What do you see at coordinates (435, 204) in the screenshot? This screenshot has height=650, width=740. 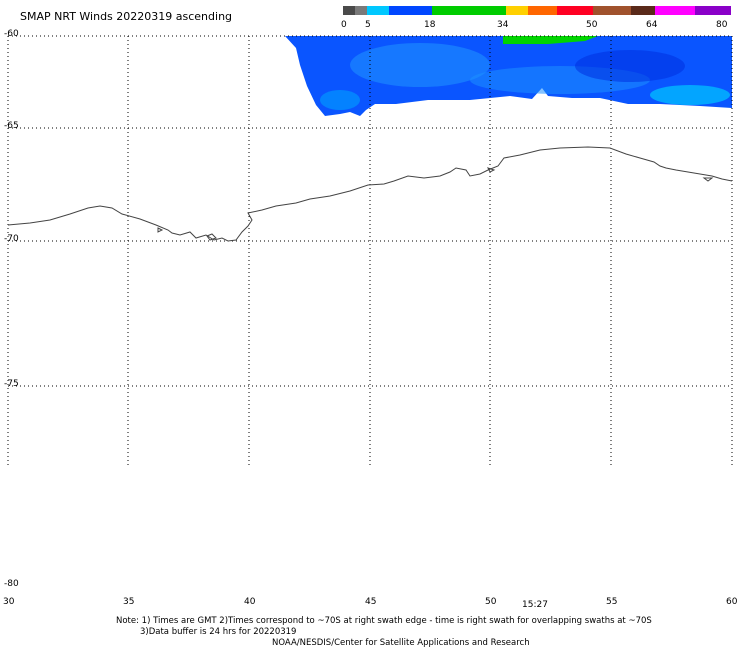 I see `coastline-islands` at bounding box center [435, 204].